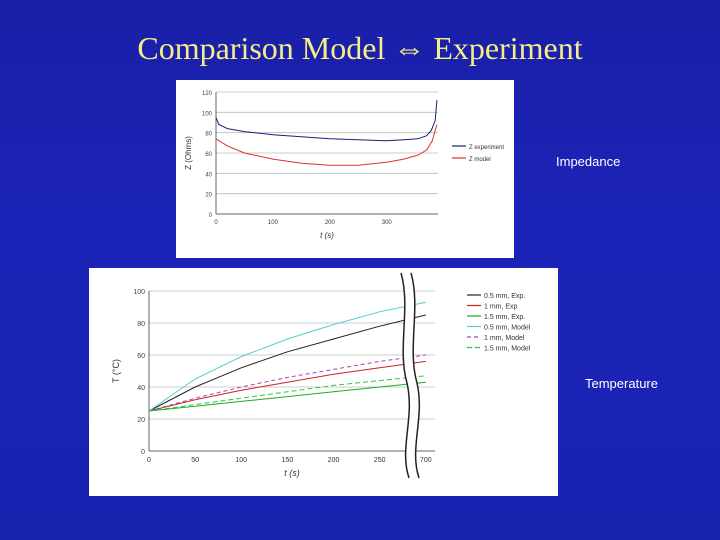  What do you see at coordinates (195, 460) in the screenshot?
I see `temperature-x-tick-label: 50` at bounding box center [195, 460].